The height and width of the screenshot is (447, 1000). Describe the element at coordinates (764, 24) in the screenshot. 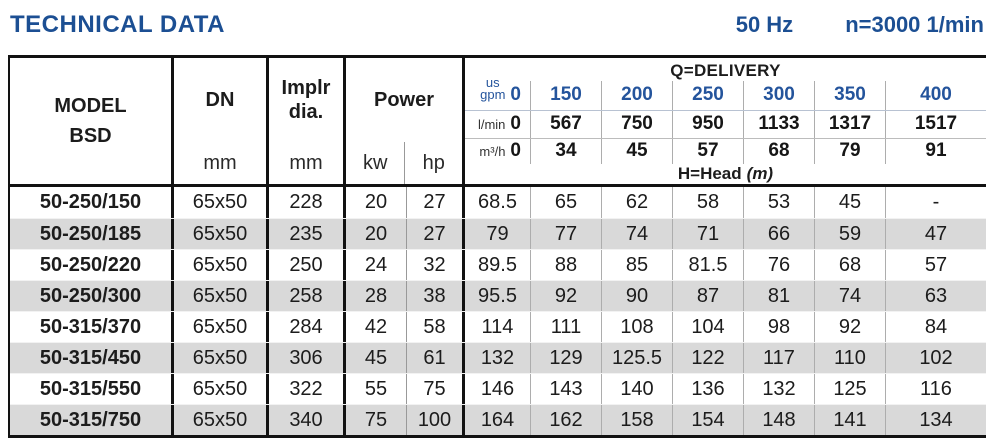

I see `frequency-label: 50 Hz` at that location.